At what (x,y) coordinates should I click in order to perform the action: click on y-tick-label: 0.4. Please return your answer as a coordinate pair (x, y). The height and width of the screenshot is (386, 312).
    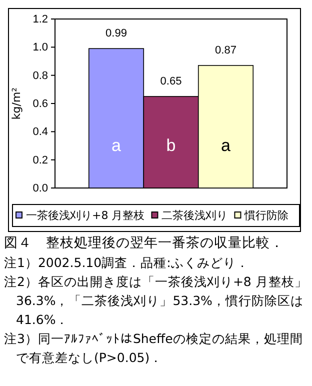
    Looking at the image, I should click on (40, 132).